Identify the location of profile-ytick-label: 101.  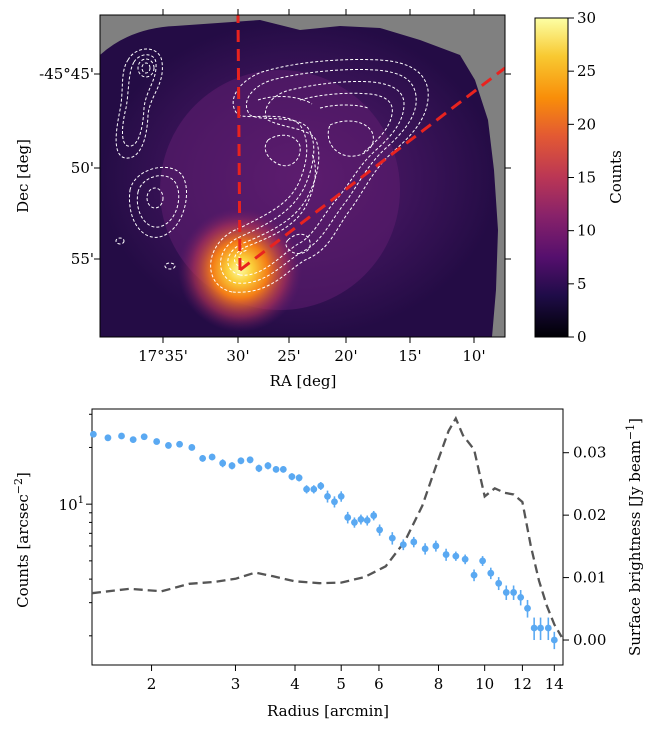
(71, 504).